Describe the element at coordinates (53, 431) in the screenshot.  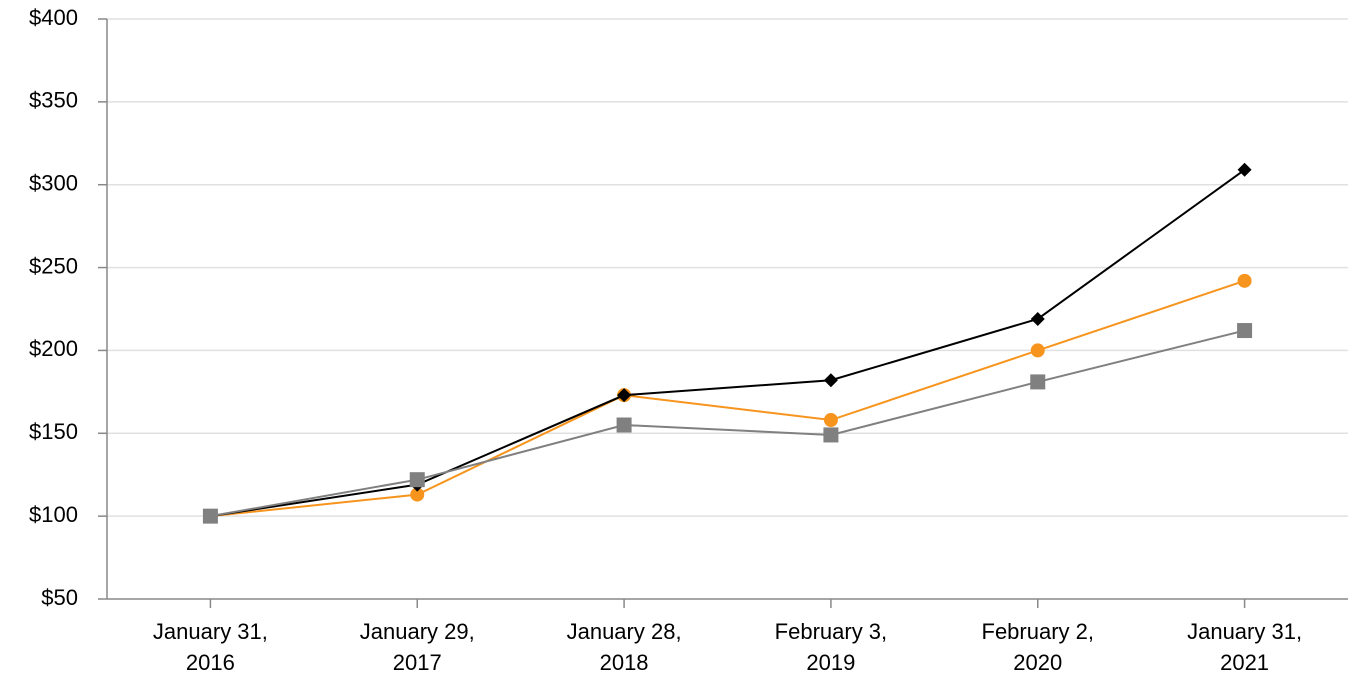
I see `y-tick-label: $150` at that location.